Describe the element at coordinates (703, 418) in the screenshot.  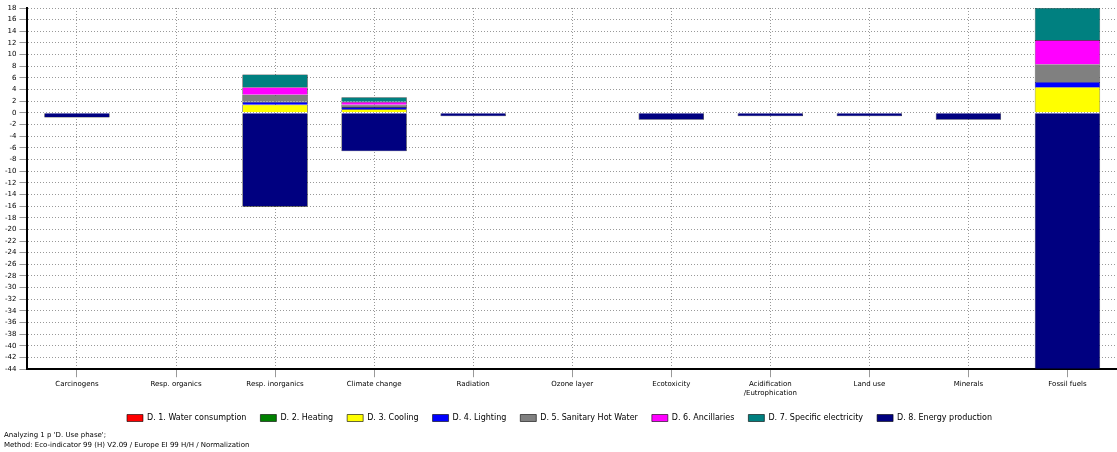
I see `legend-label: D. 6. Ancillaries` at that location.